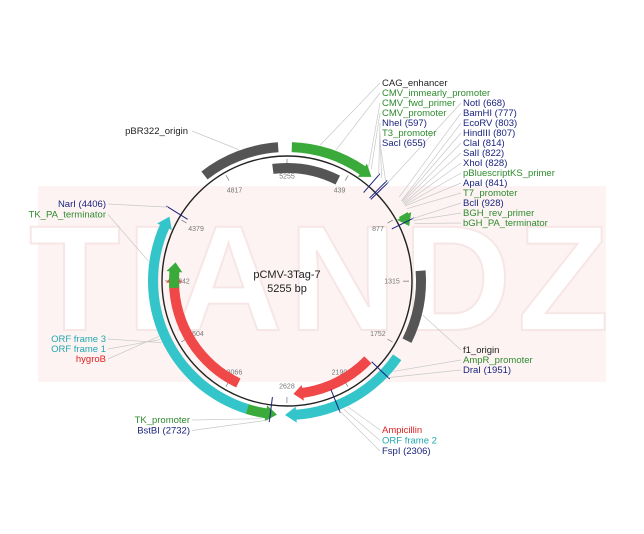  I want to click on tick-label: 3942, so click(182, 281).